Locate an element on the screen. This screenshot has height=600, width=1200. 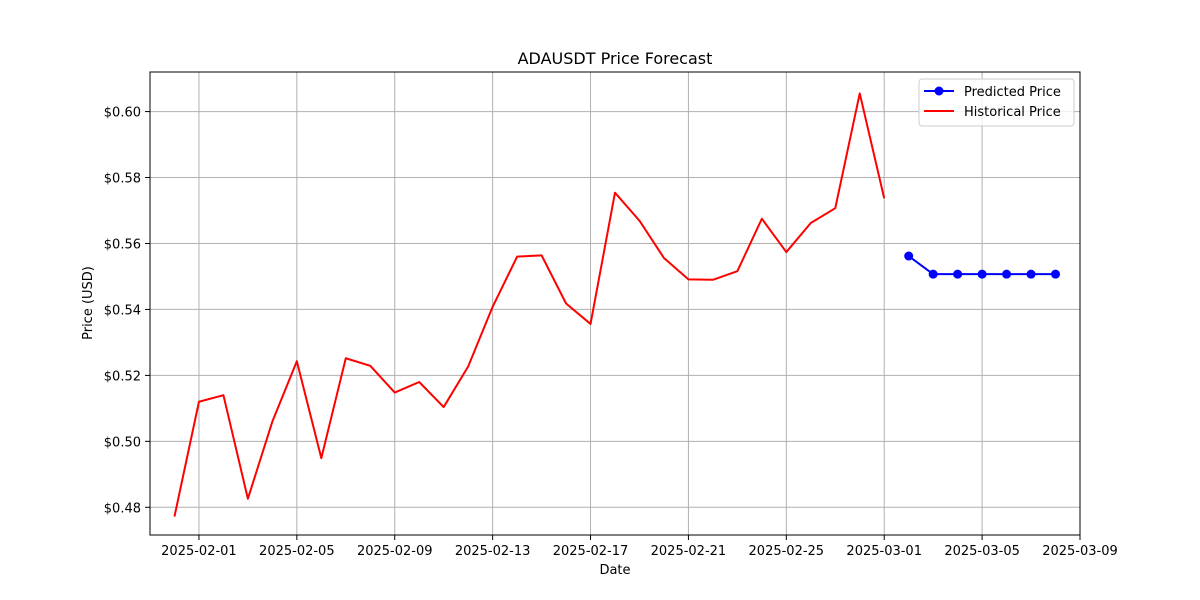
x-tick-label: 2025-02-13 is located at coordinates (493, 551).